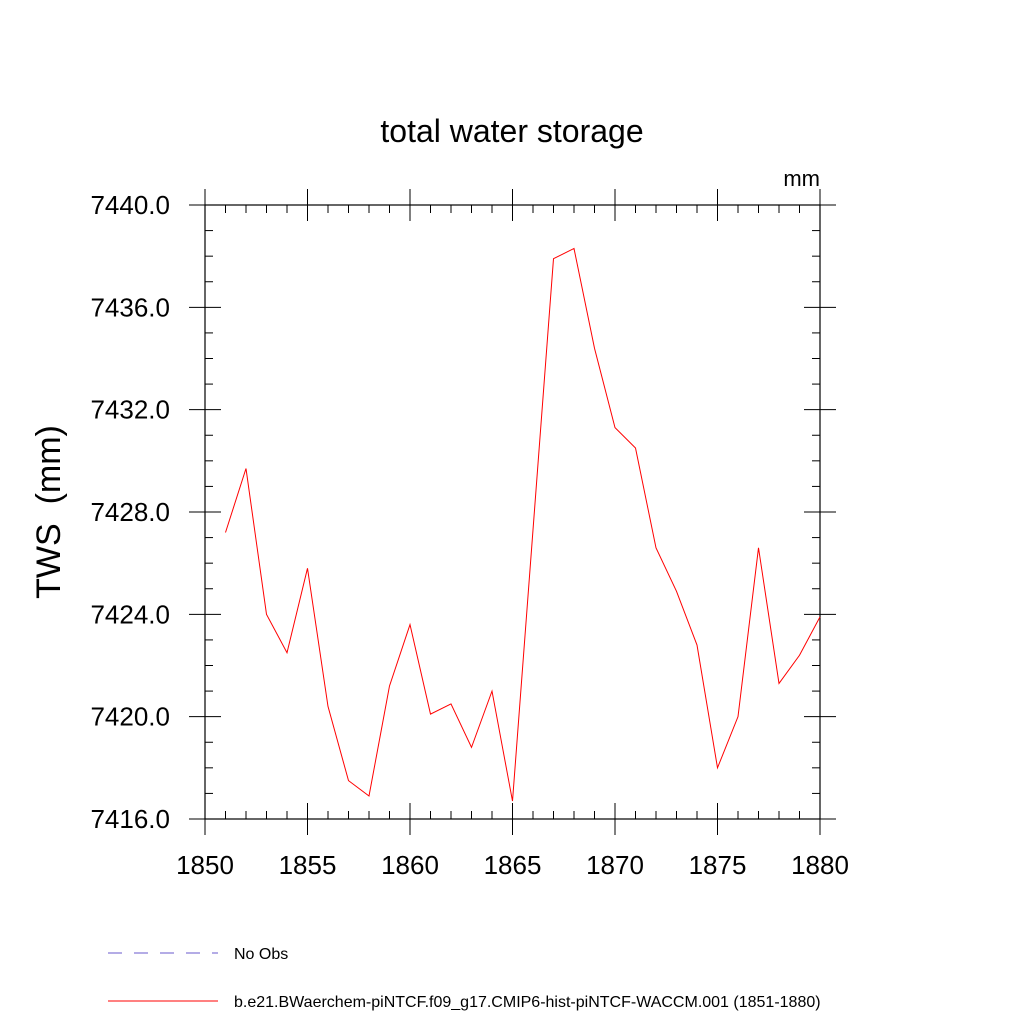 This screenshot has height=1029, width=1024. I want to click on y-tick-label: 7424.0, so click(130, 614).